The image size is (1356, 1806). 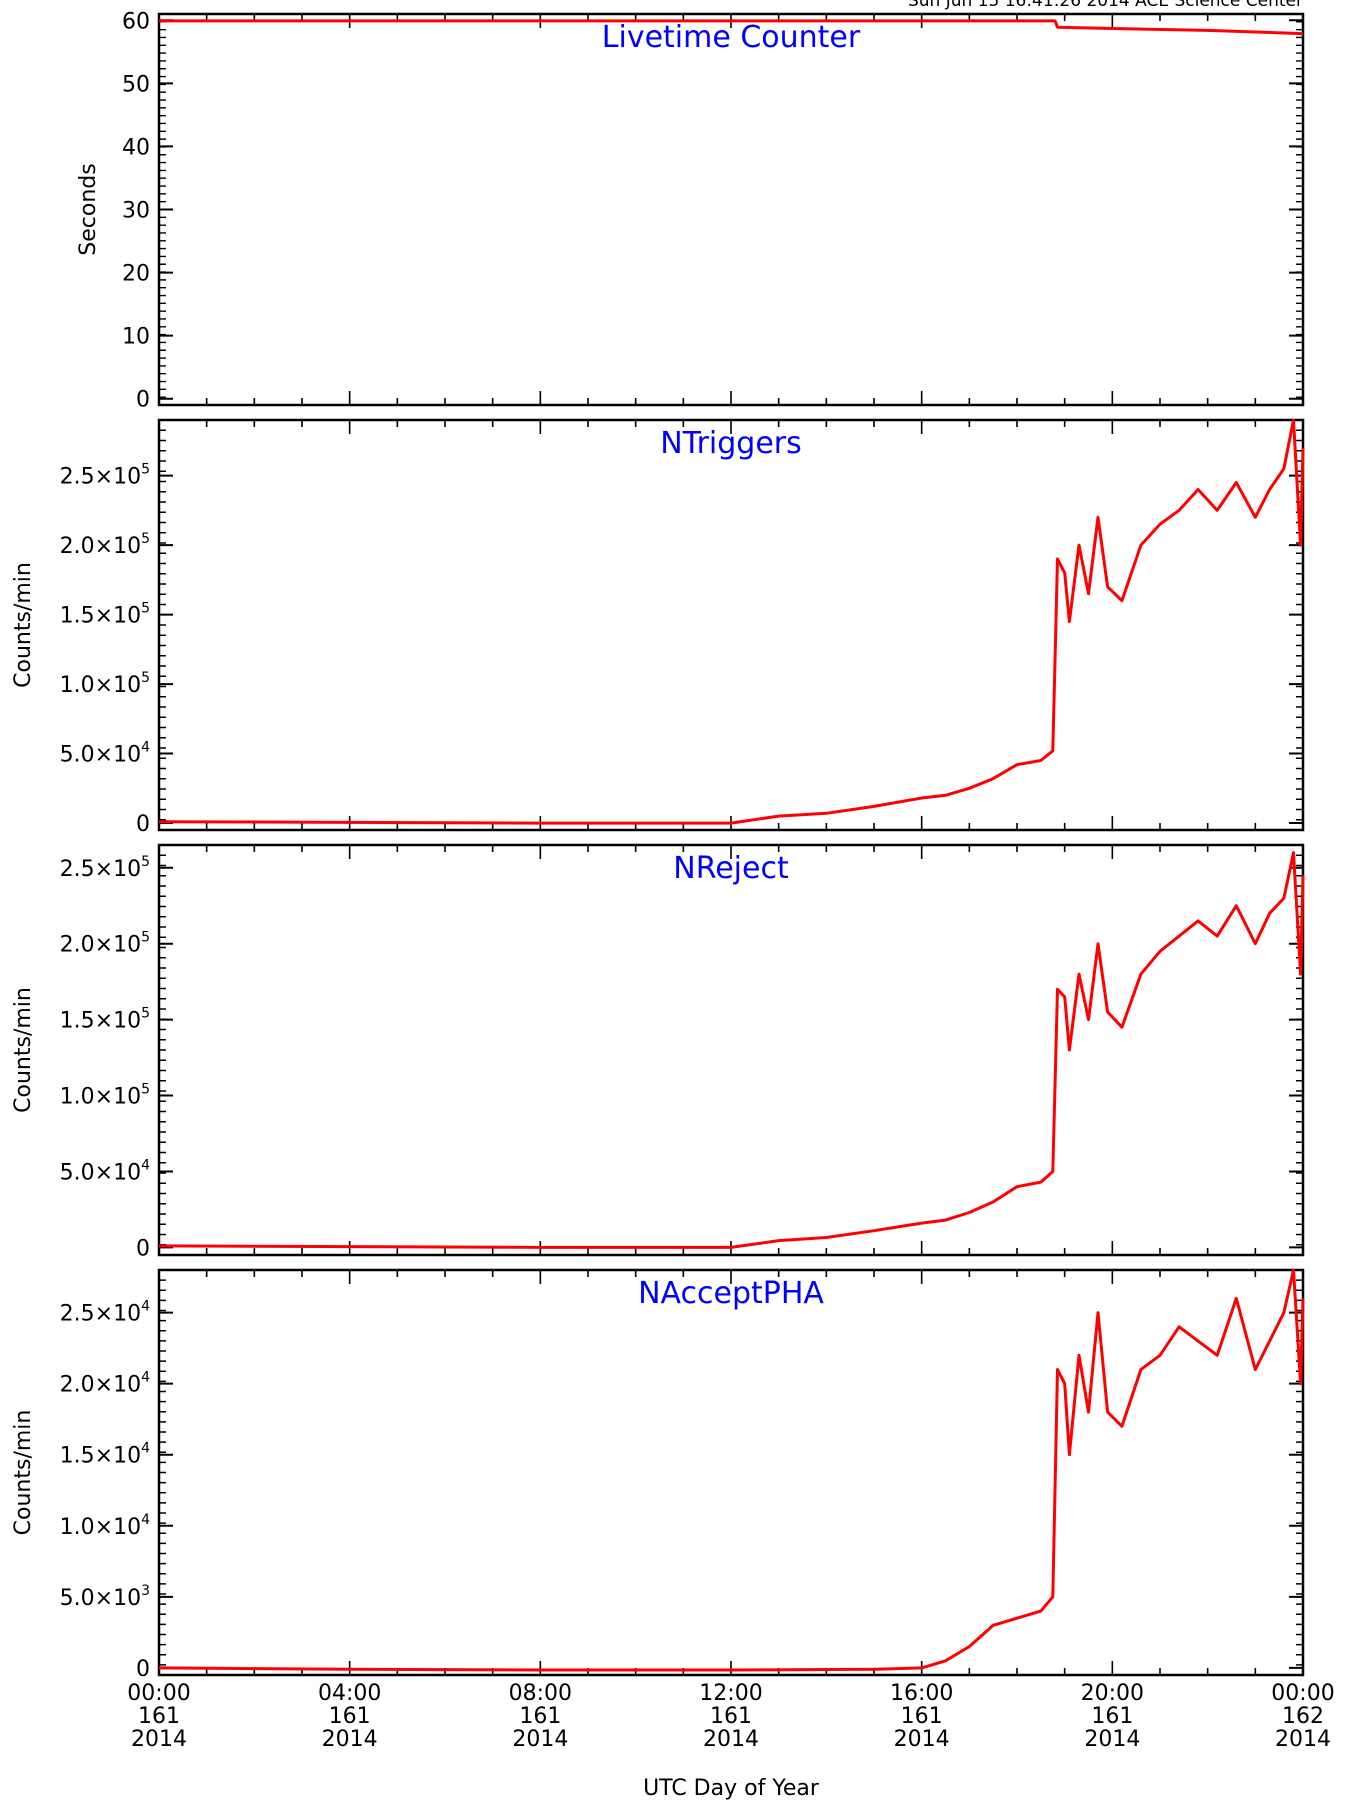 I want to click on y-tick-label: 2.0×10⁴, so click(x=105, y=1384).